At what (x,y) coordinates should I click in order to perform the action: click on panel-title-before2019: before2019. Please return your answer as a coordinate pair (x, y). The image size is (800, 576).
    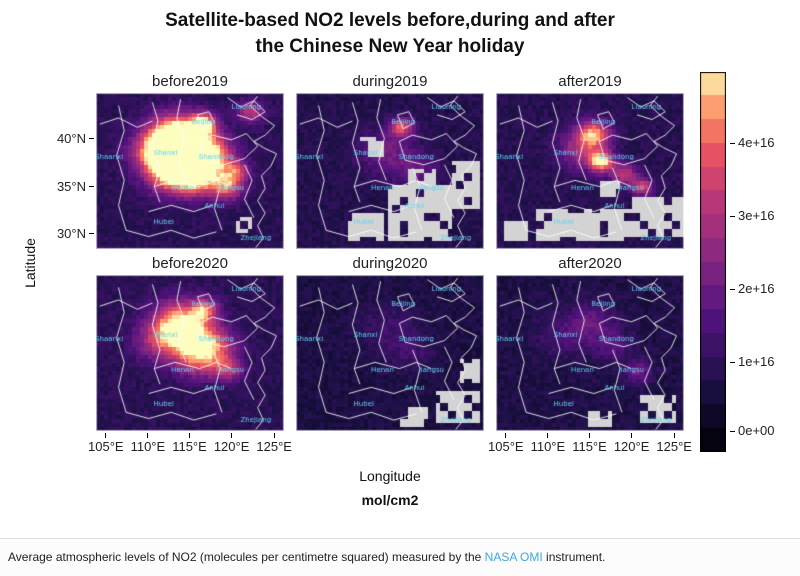
    Looking at the image, I should click on (190, 81).